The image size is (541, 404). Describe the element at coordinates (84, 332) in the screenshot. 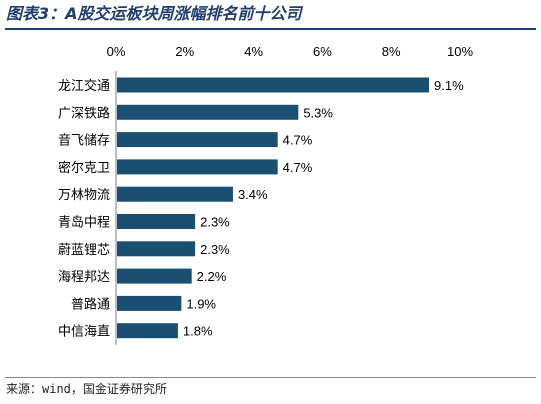

I see `category-label: 中信海直` at that location.